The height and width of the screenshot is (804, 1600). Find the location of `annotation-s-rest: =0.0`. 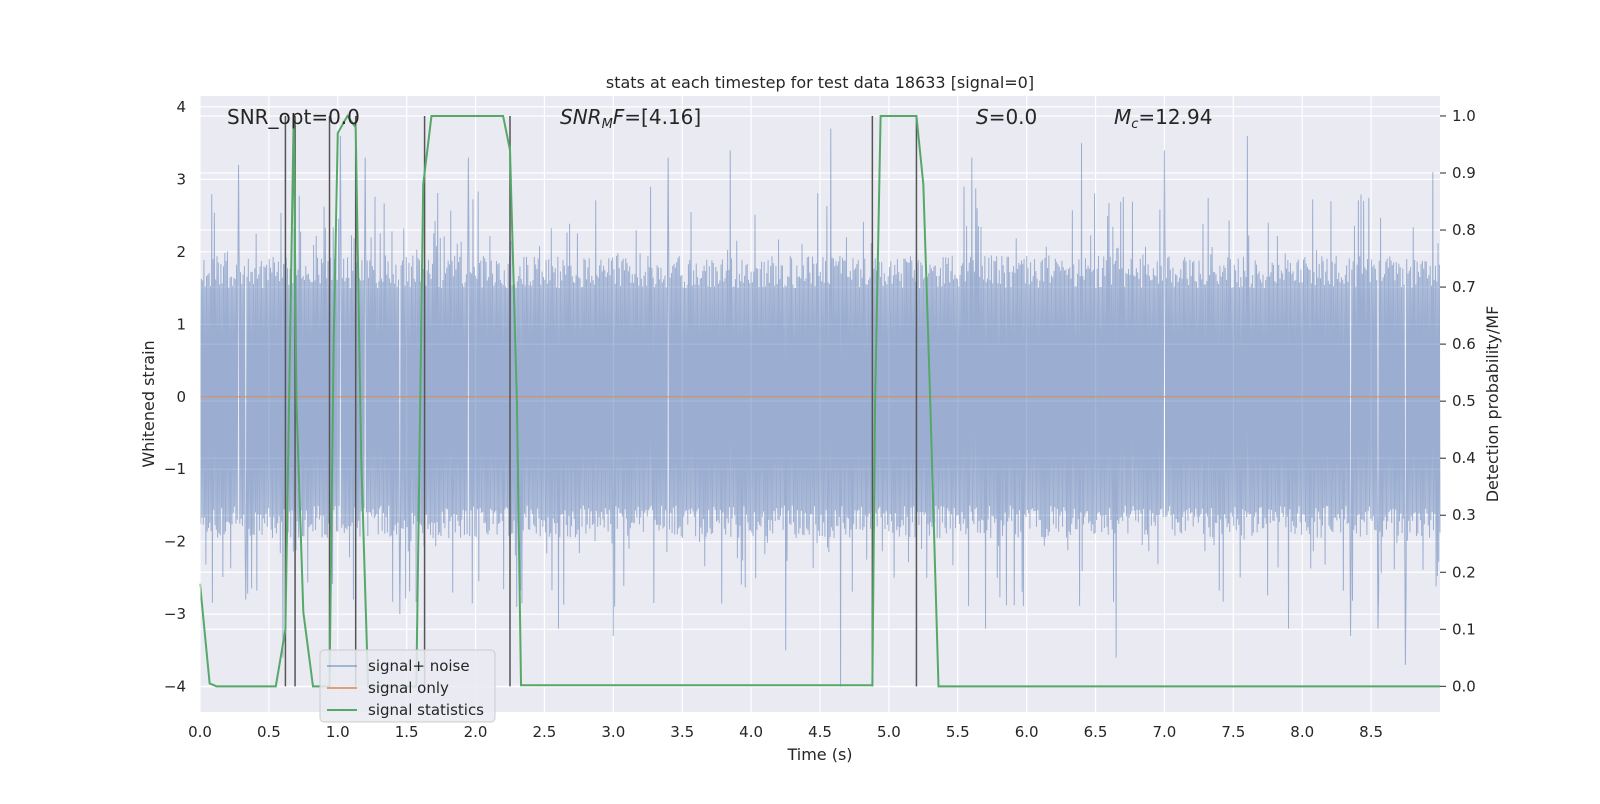

annotation-s-rest: =0.0 is located at coordinates (1013, 117).